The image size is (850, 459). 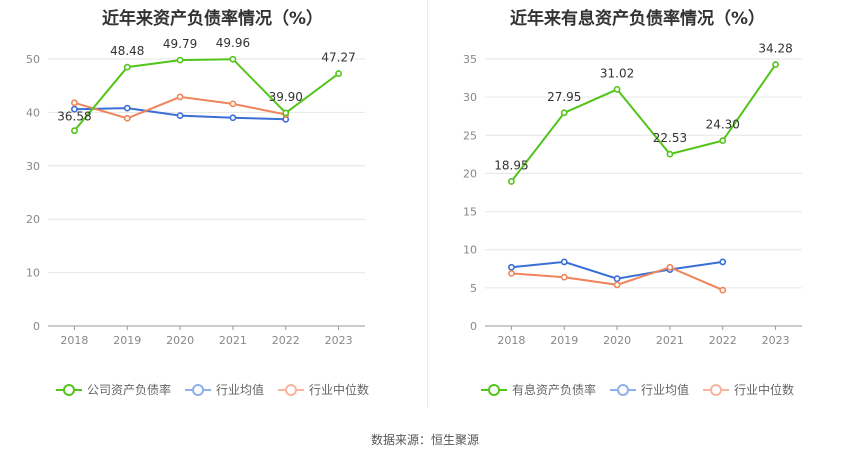 What do you see at coordinates (473, 288) in the screenshot?
I see `y-tick-label: 5` at bounding box center [473, 288].